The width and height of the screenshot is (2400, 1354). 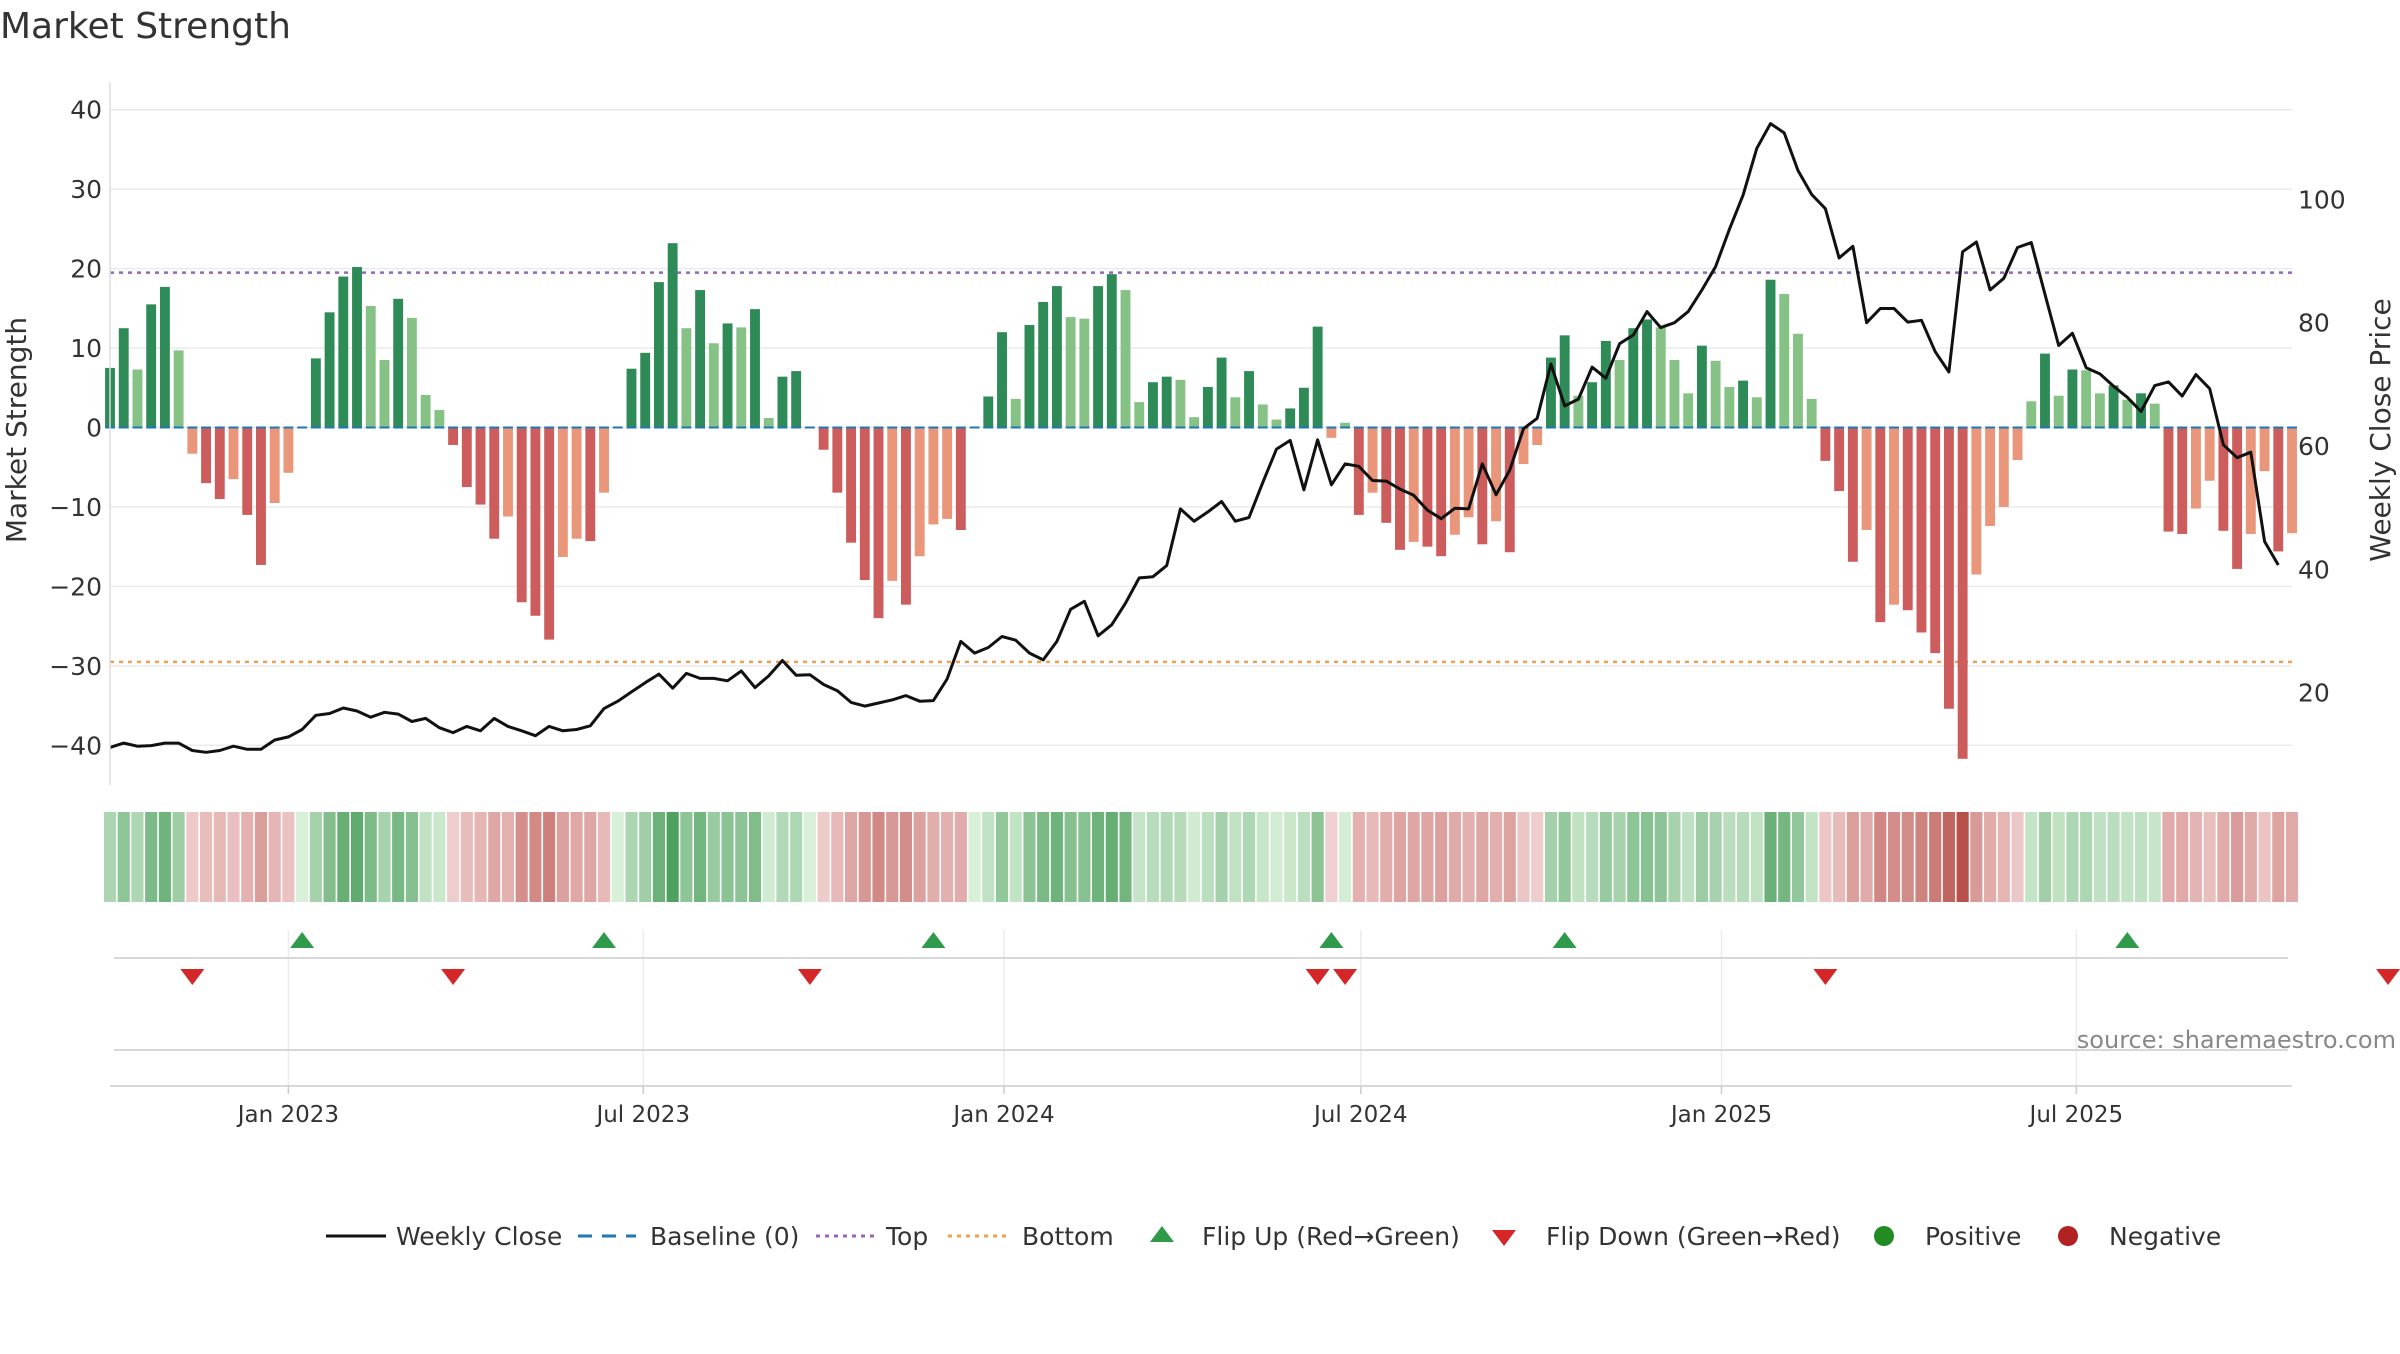 I want to click on legend-positive-label: Positive, so click(x=1973, y=1236).